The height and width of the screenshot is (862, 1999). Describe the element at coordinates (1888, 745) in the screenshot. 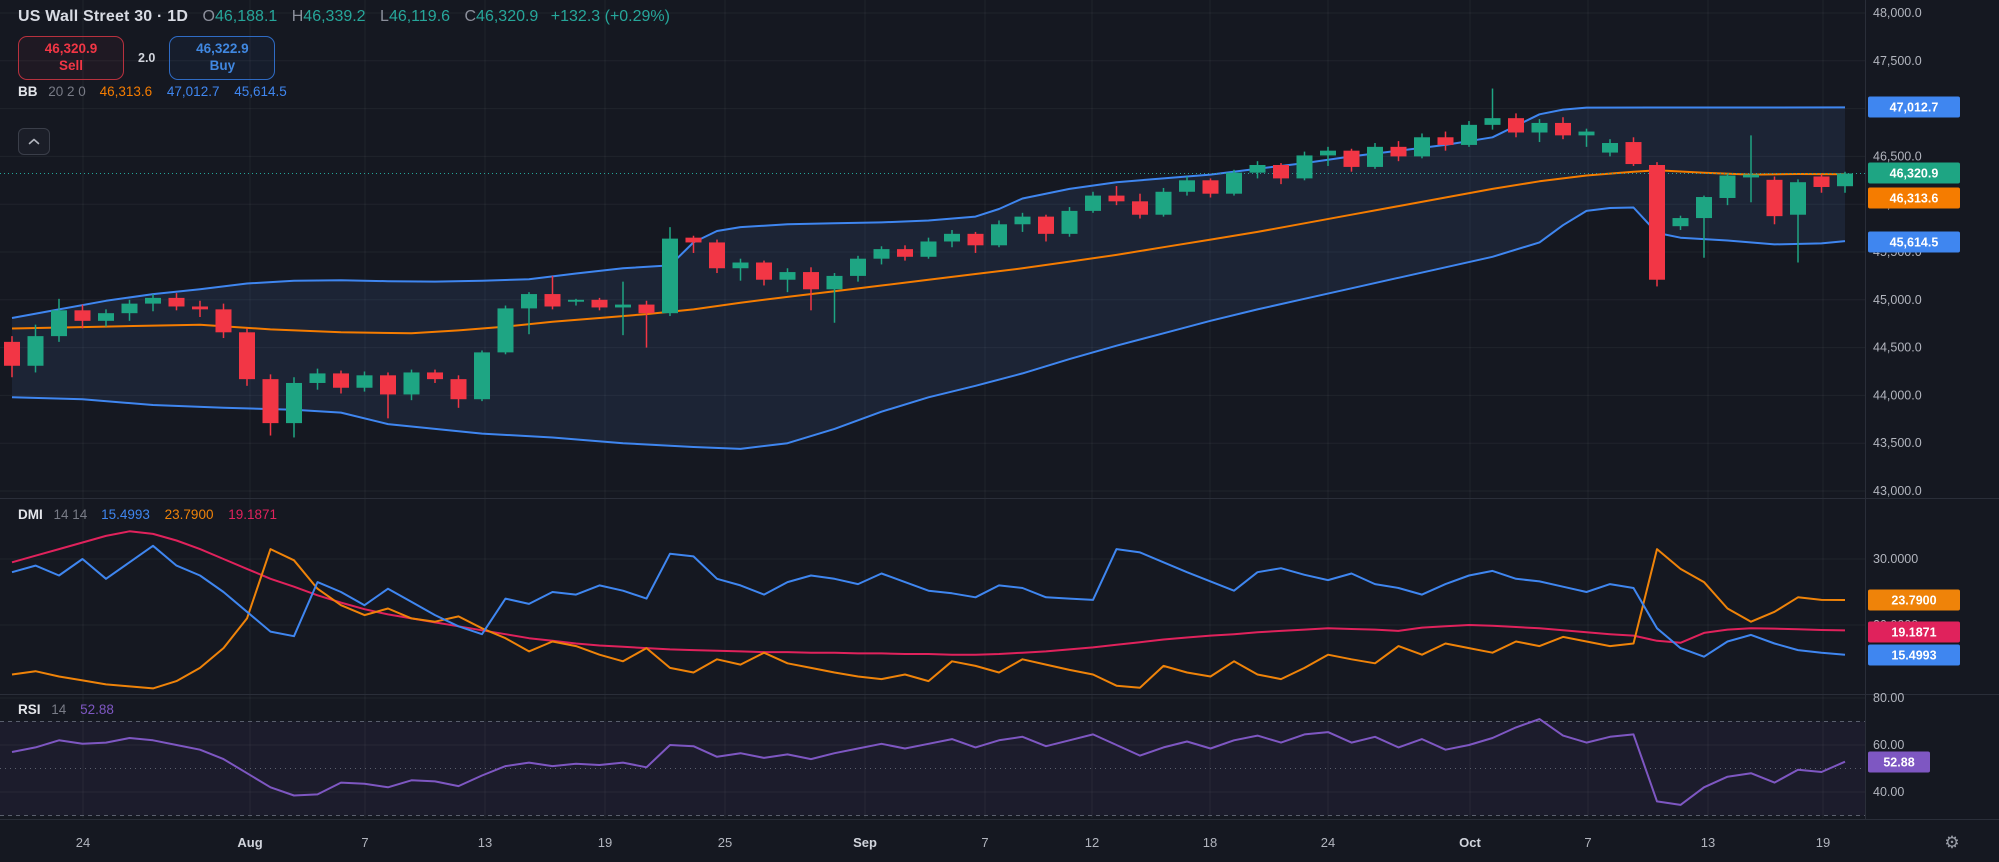

I see `svg-text: 60.00` at that location.